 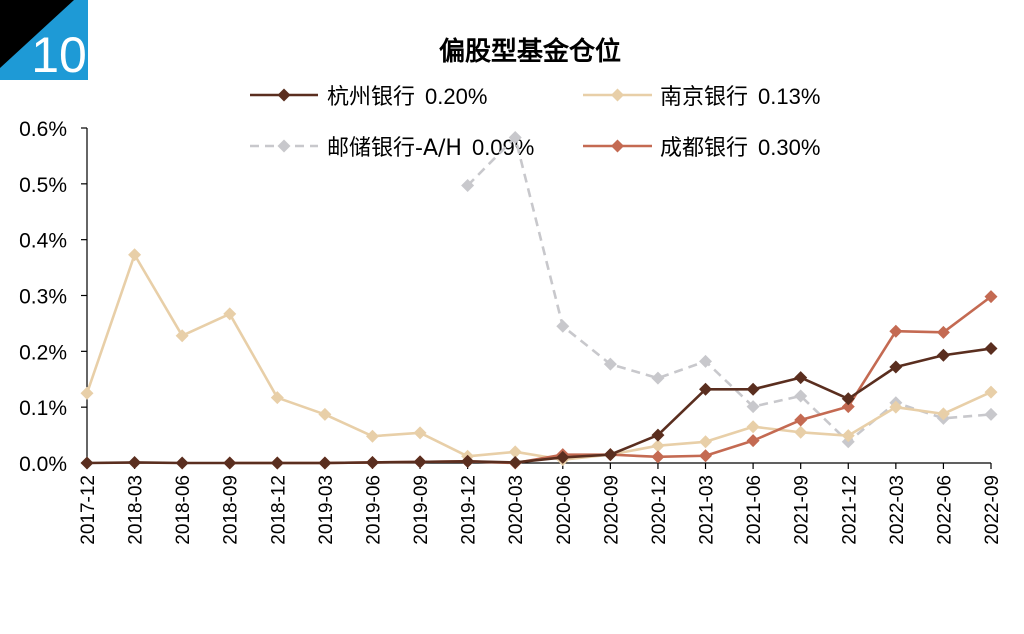 What do you see at coordinates (789, 147) in the screenshot?
I see `legend-series-value: 0.30%` at bounding box center [789, 147].